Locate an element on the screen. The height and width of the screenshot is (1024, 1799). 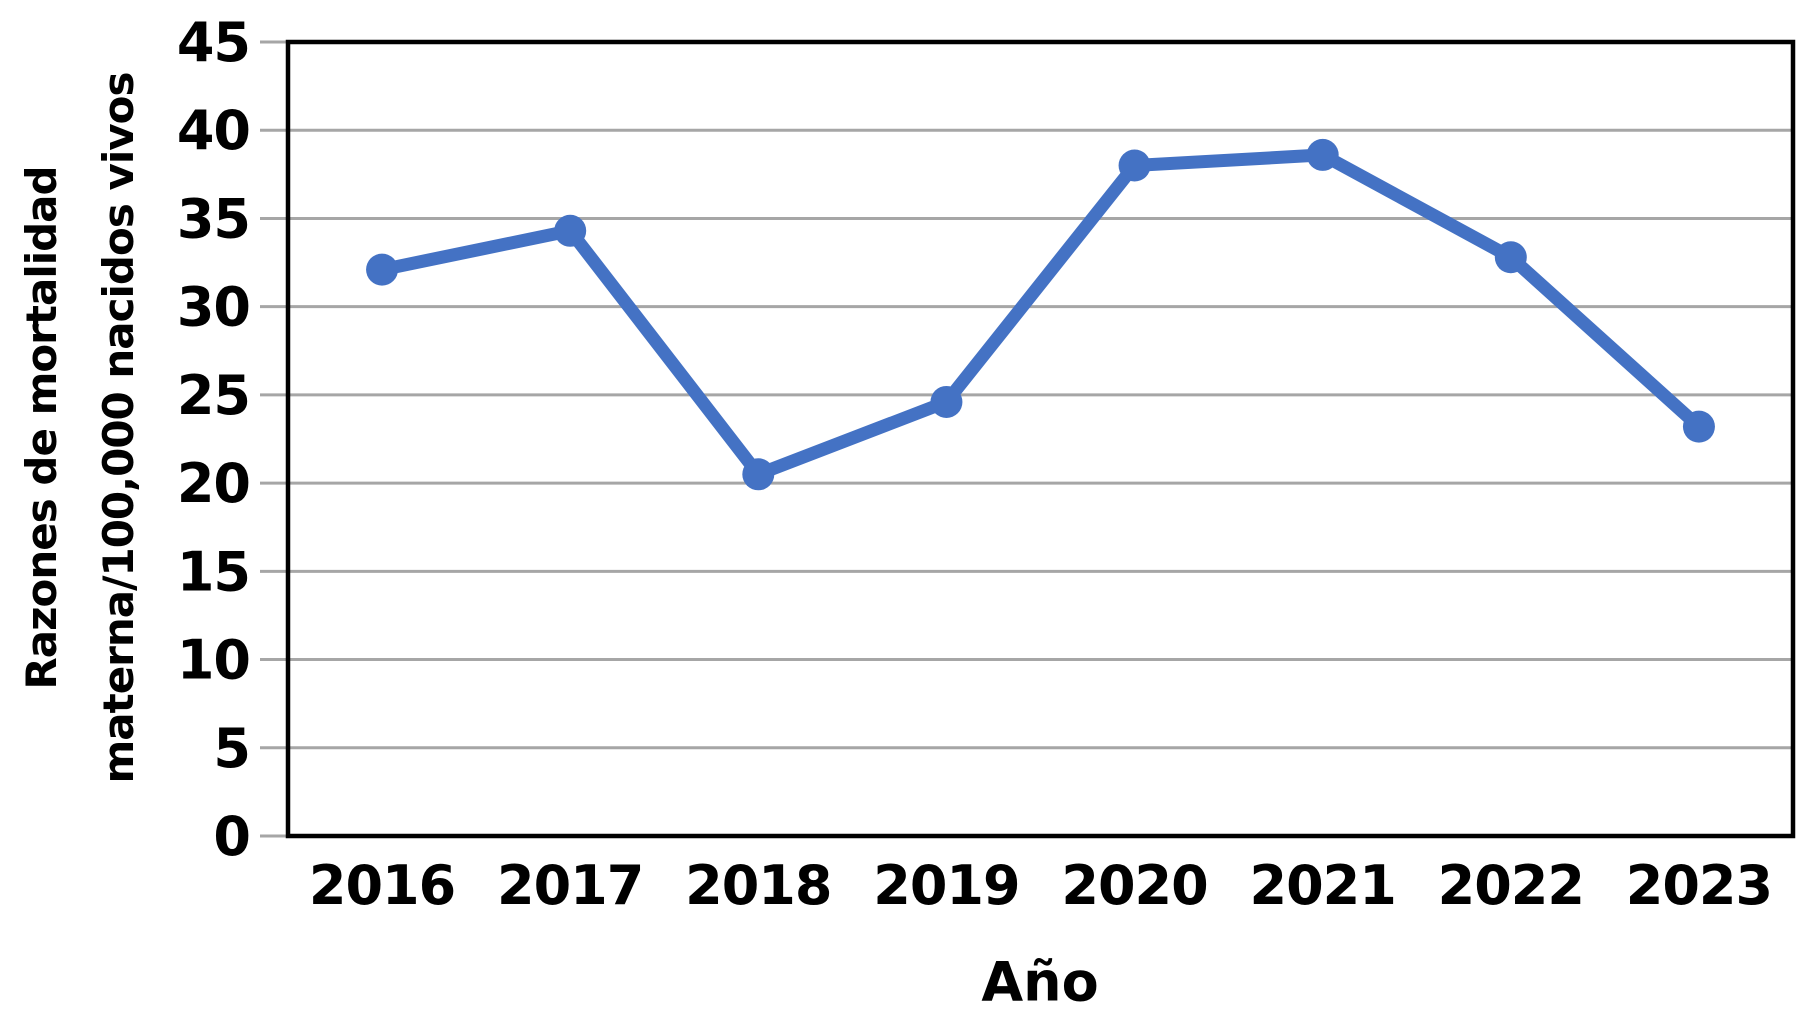
x-tick-label: 2023 is located at coordinates (1699, 885).